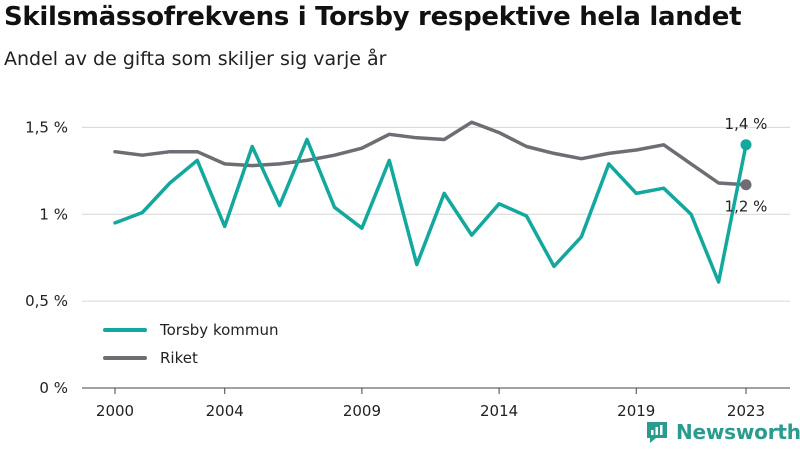 Image resolution: width=800 pixels, height=450 pixels. I want to click on series-line-riket, so click(430, 153).